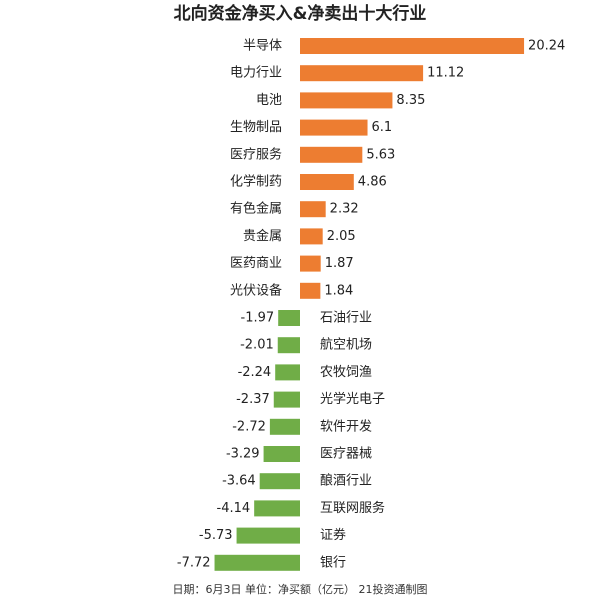 The height and width of the screenshot is (600, 600). I want to click on value-label: -1.97, so click(258, 318).